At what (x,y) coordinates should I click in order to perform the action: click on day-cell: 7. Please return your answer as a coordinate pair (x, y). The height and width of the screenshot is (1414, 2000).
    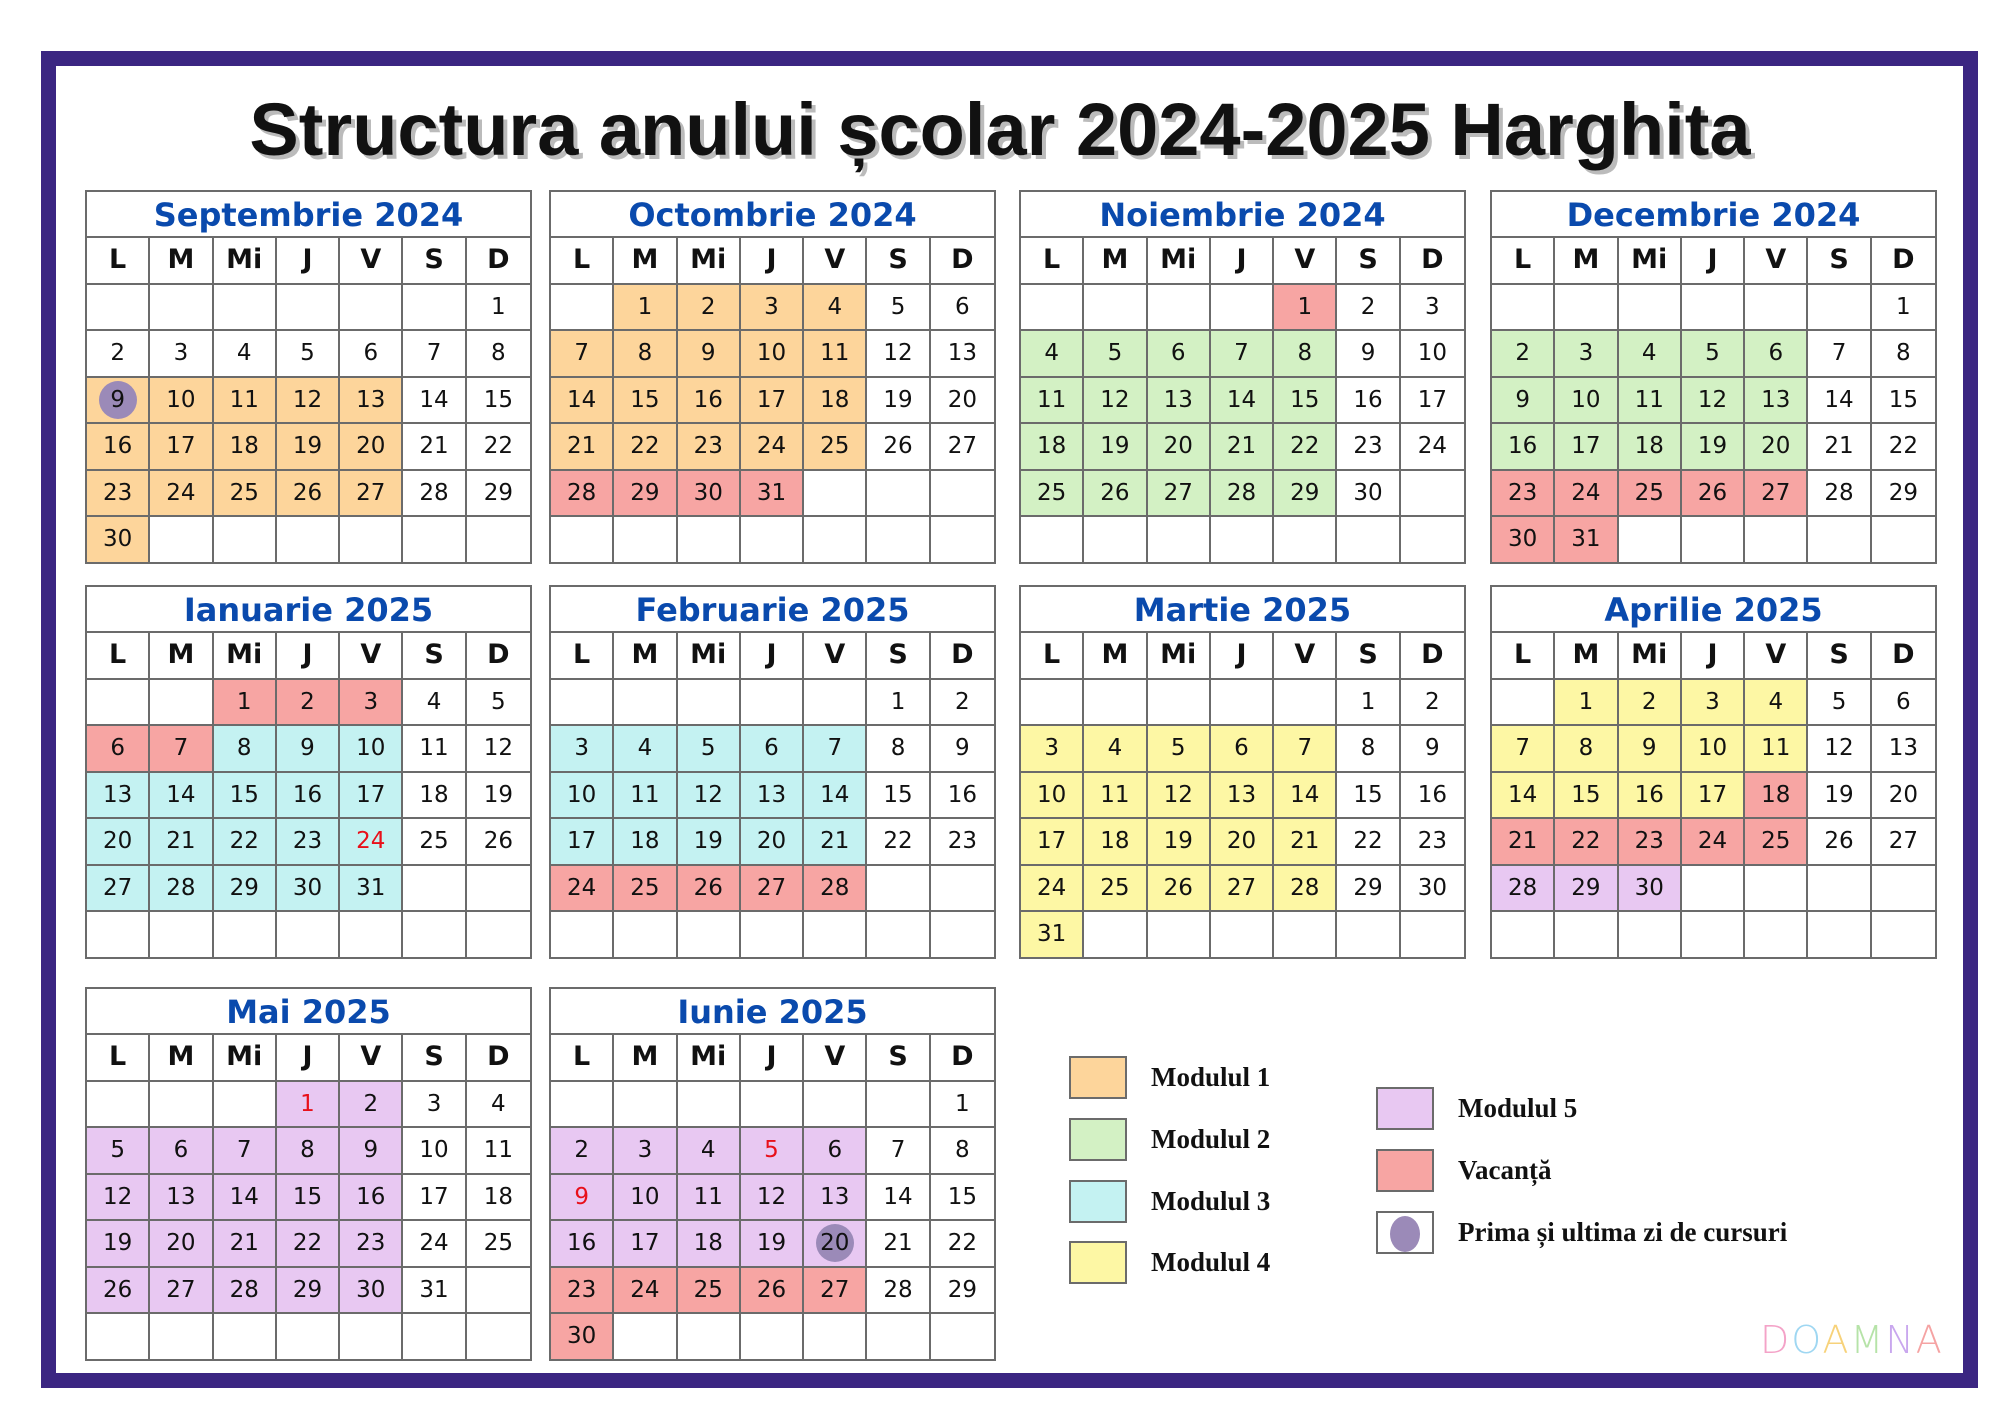
    Looking at the image, I should click on (836, 749).